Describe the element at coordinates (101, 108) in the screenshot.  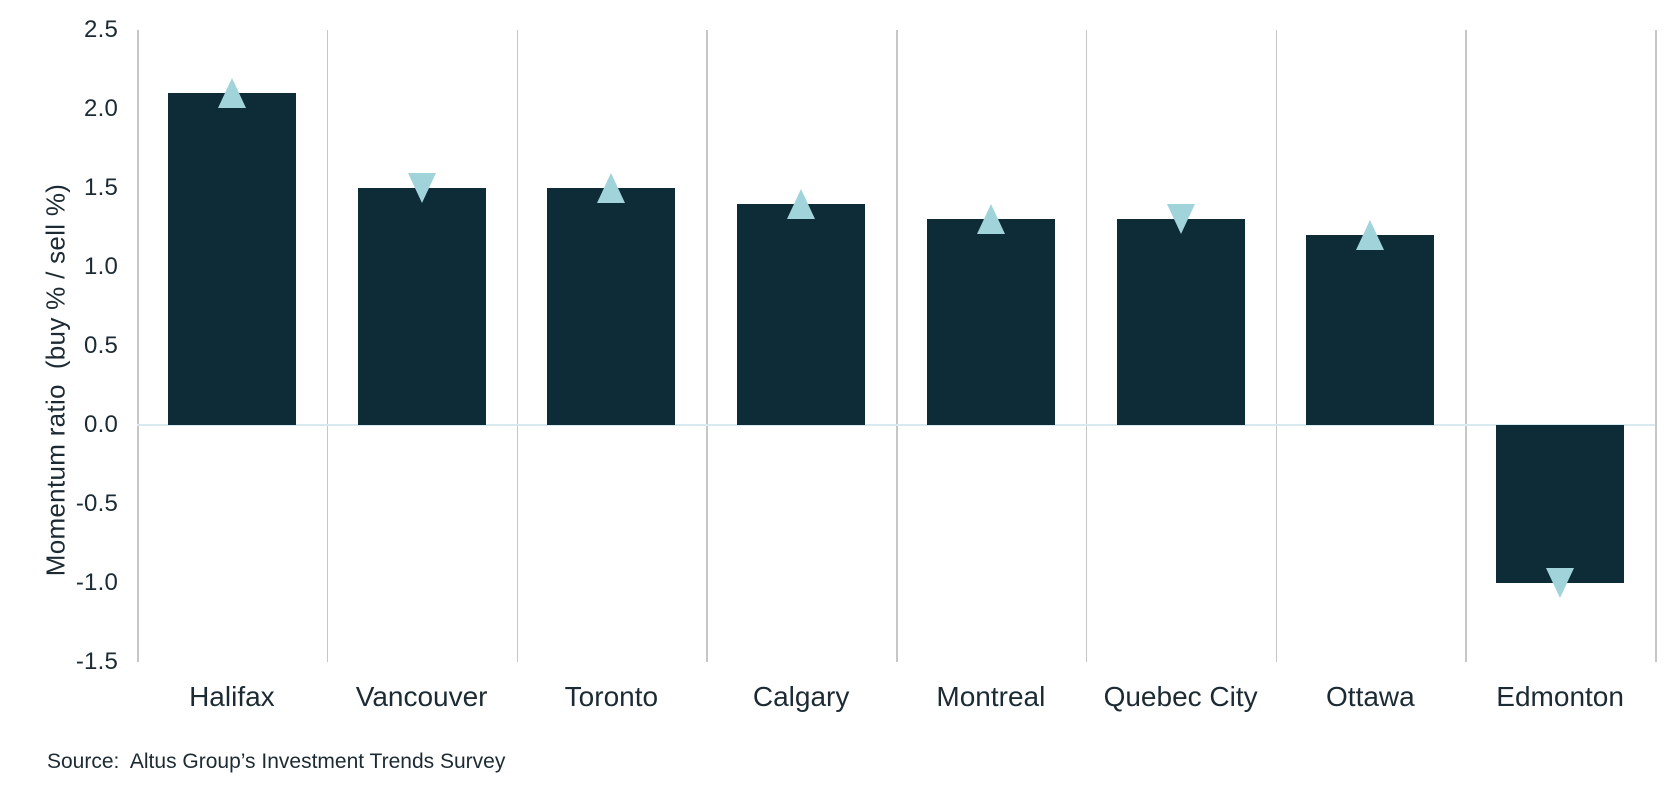
I see `y-axis-tick-label: 2.0` at that location.